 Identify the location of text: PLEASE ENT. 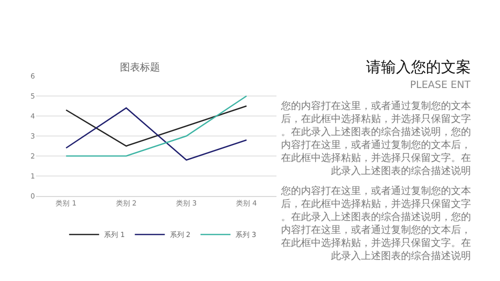
(441, 85).